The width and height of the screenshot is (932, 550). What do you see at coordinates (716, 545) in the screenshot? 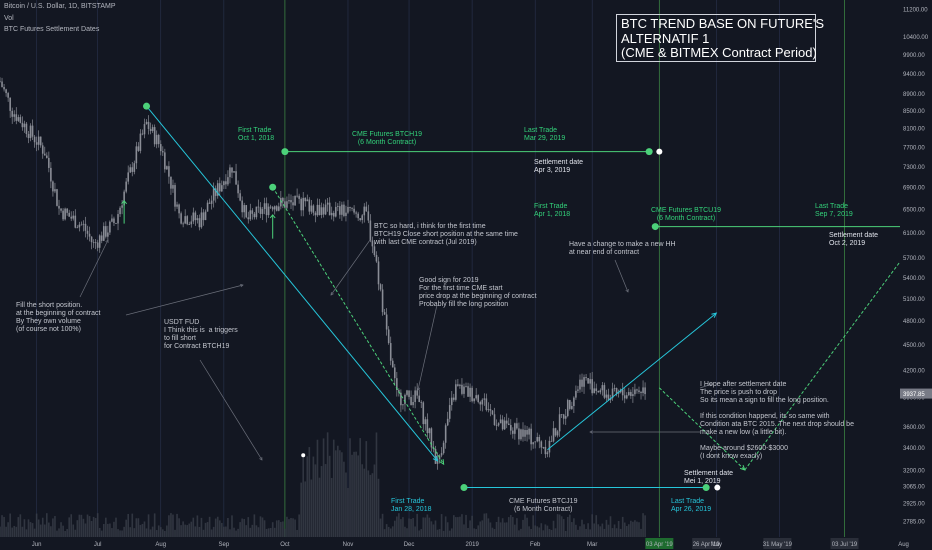
I see `time-tick: May` at bounding box center [716, 545].